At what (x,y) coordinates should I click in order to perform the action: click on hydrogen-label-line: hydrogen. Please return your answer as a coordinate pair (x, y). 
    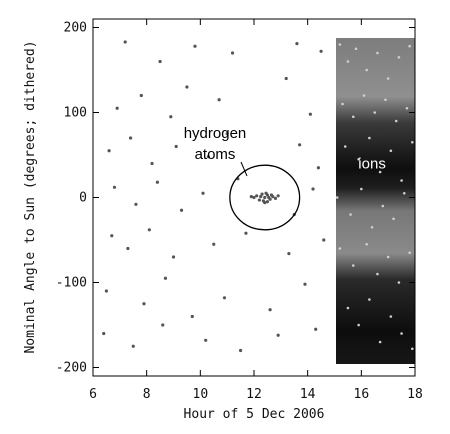
    Looking at the image, I should click on (215, 133).